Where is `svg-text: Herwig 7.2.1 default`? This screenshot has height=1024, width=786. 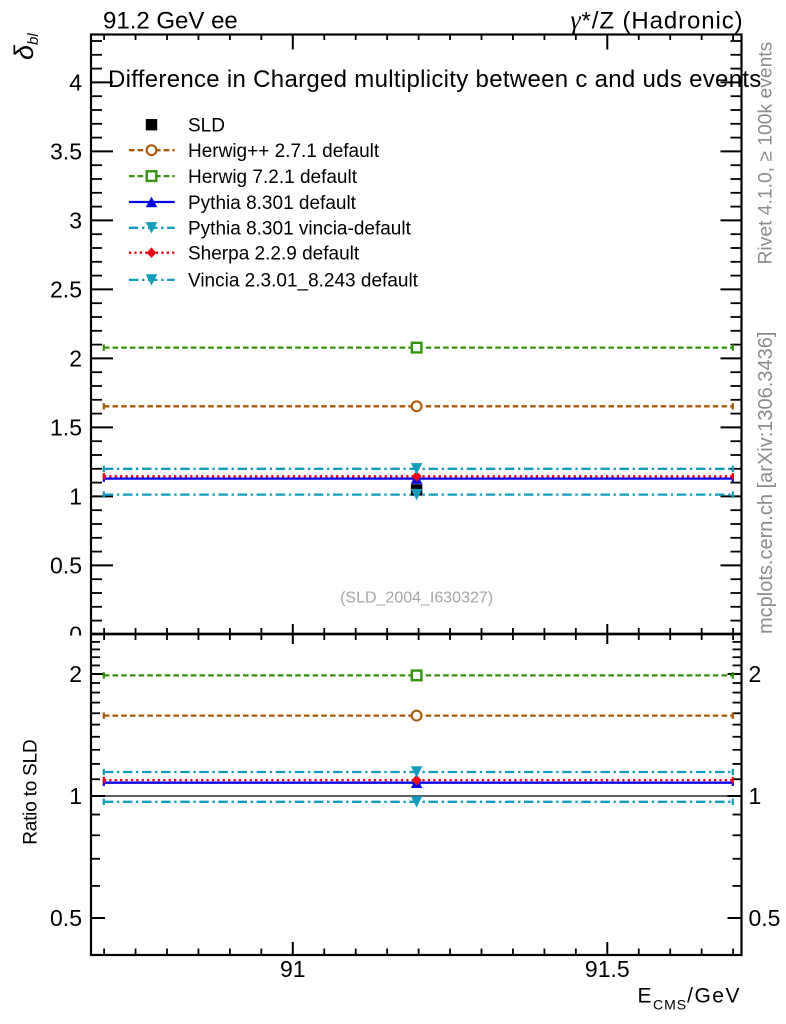
svg-text: Herwig 7.2.1 default is located at coordinates (273, 177).